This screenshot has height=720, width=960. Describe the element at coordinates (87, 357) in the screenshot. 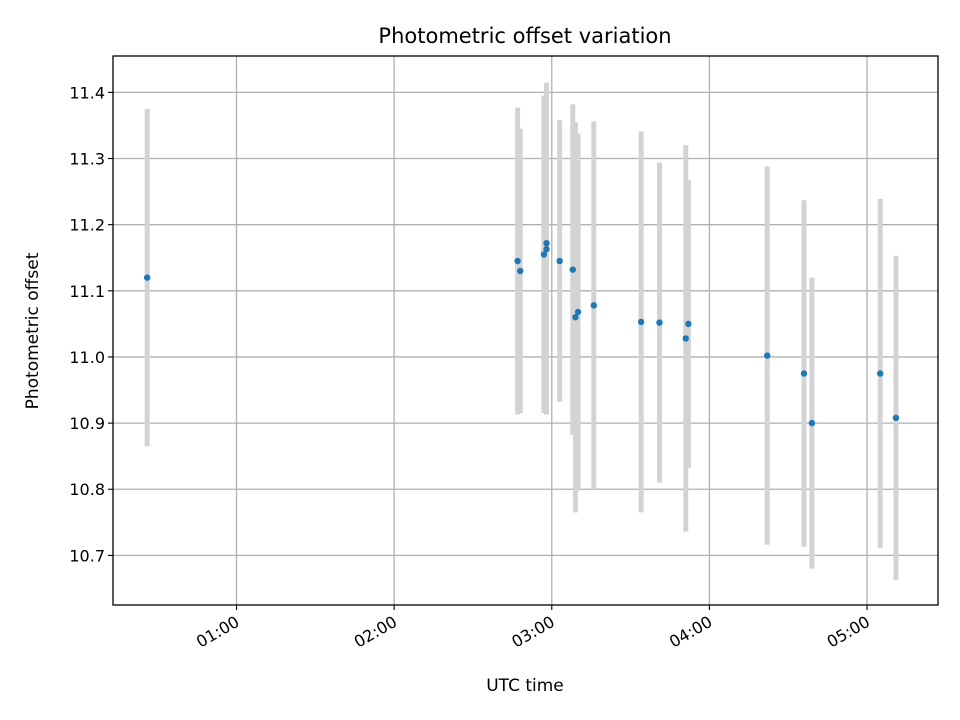

I see `y-tick-label: 11.0` at that location.